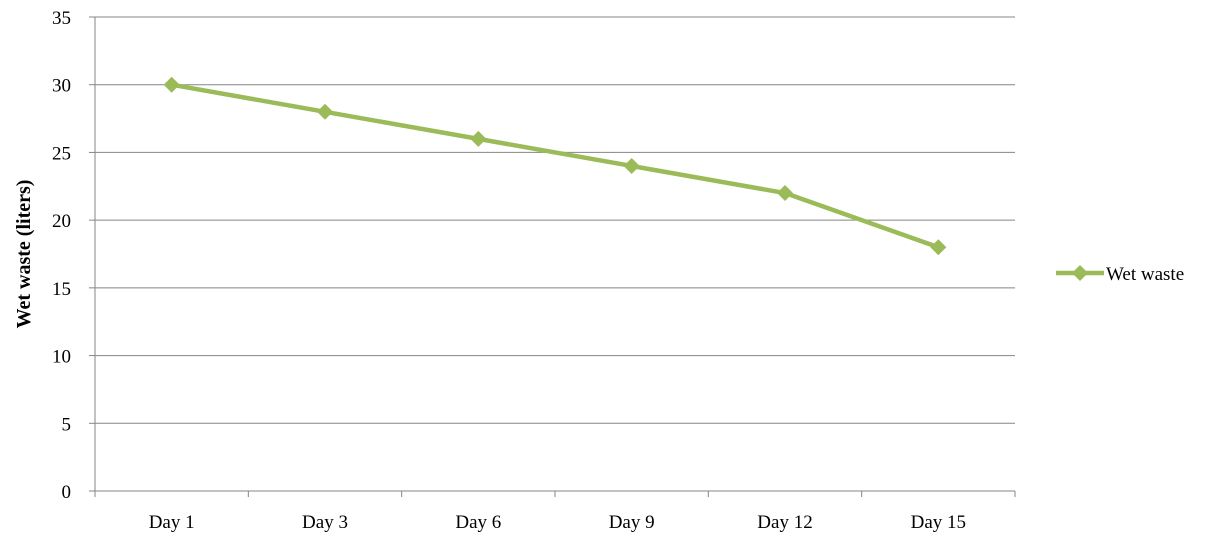 The image size is (1231, 540). Describe the element at coordinates (61, 153) in the screenshot. I see `y-tick-label: 25` at that location.